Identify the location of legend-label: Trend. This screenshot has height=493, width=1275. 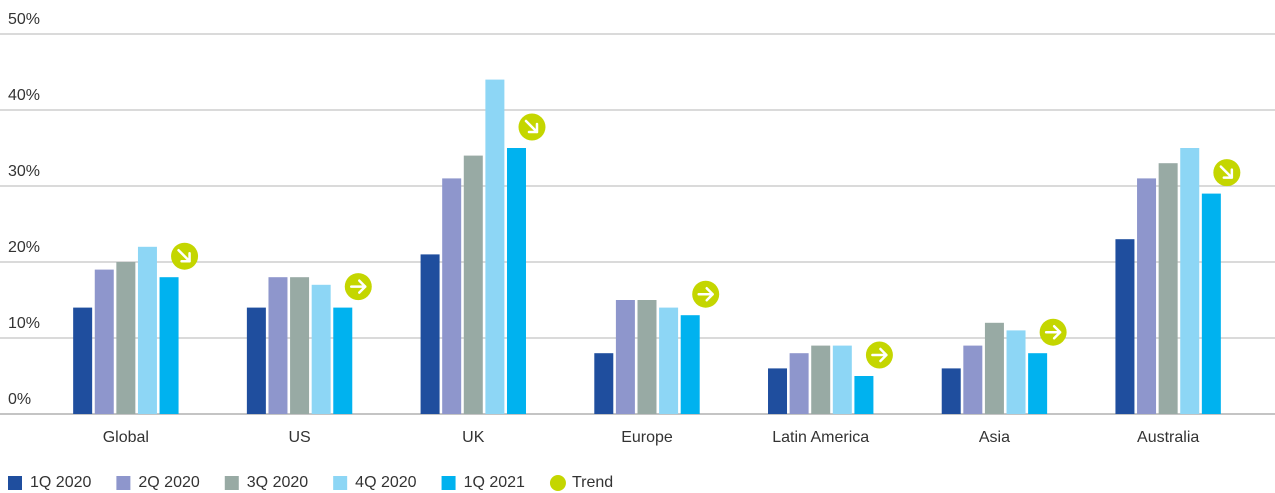
(592, 482).